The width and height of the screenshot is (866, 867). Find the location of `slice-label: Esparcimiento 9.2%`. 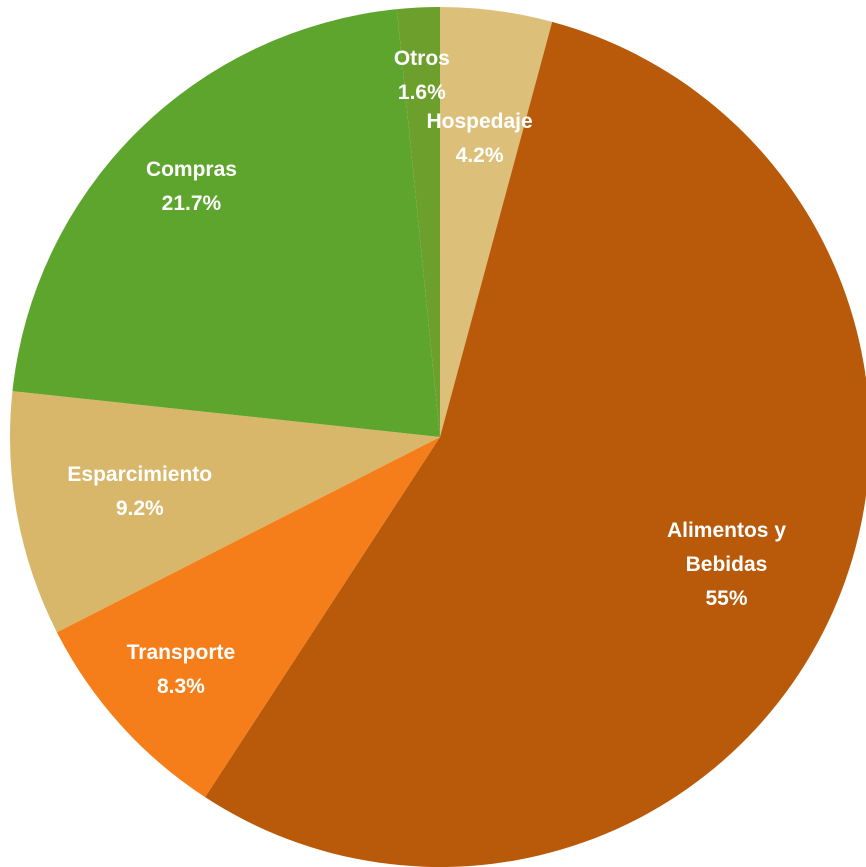

slice-label: Esparcimiento 9.2% is located at coordinates (140, 492).